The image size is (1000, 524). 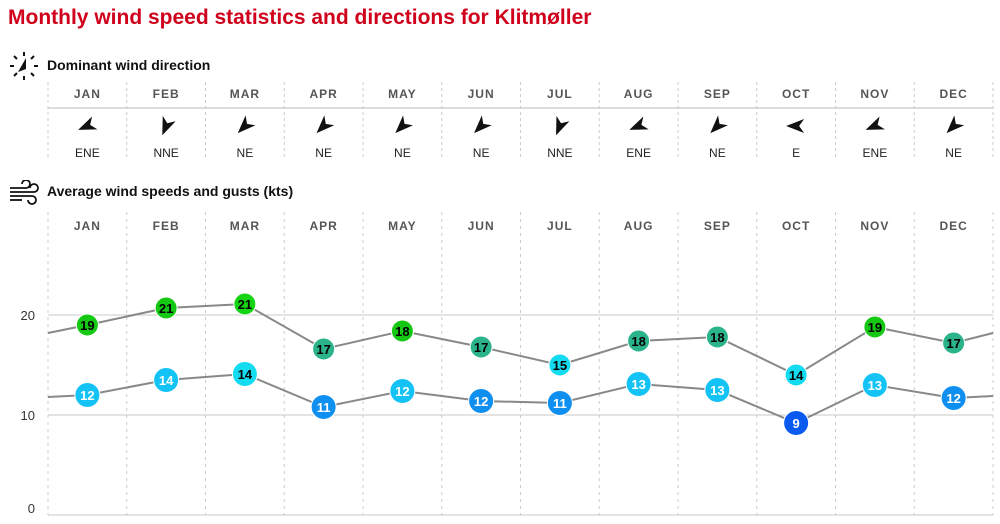 What do you see at coordinates (170, 191) in the screenshot?
I see `speed-section-title: Average wind speeds and gusts (kts)` at bounding box center [170, 191].